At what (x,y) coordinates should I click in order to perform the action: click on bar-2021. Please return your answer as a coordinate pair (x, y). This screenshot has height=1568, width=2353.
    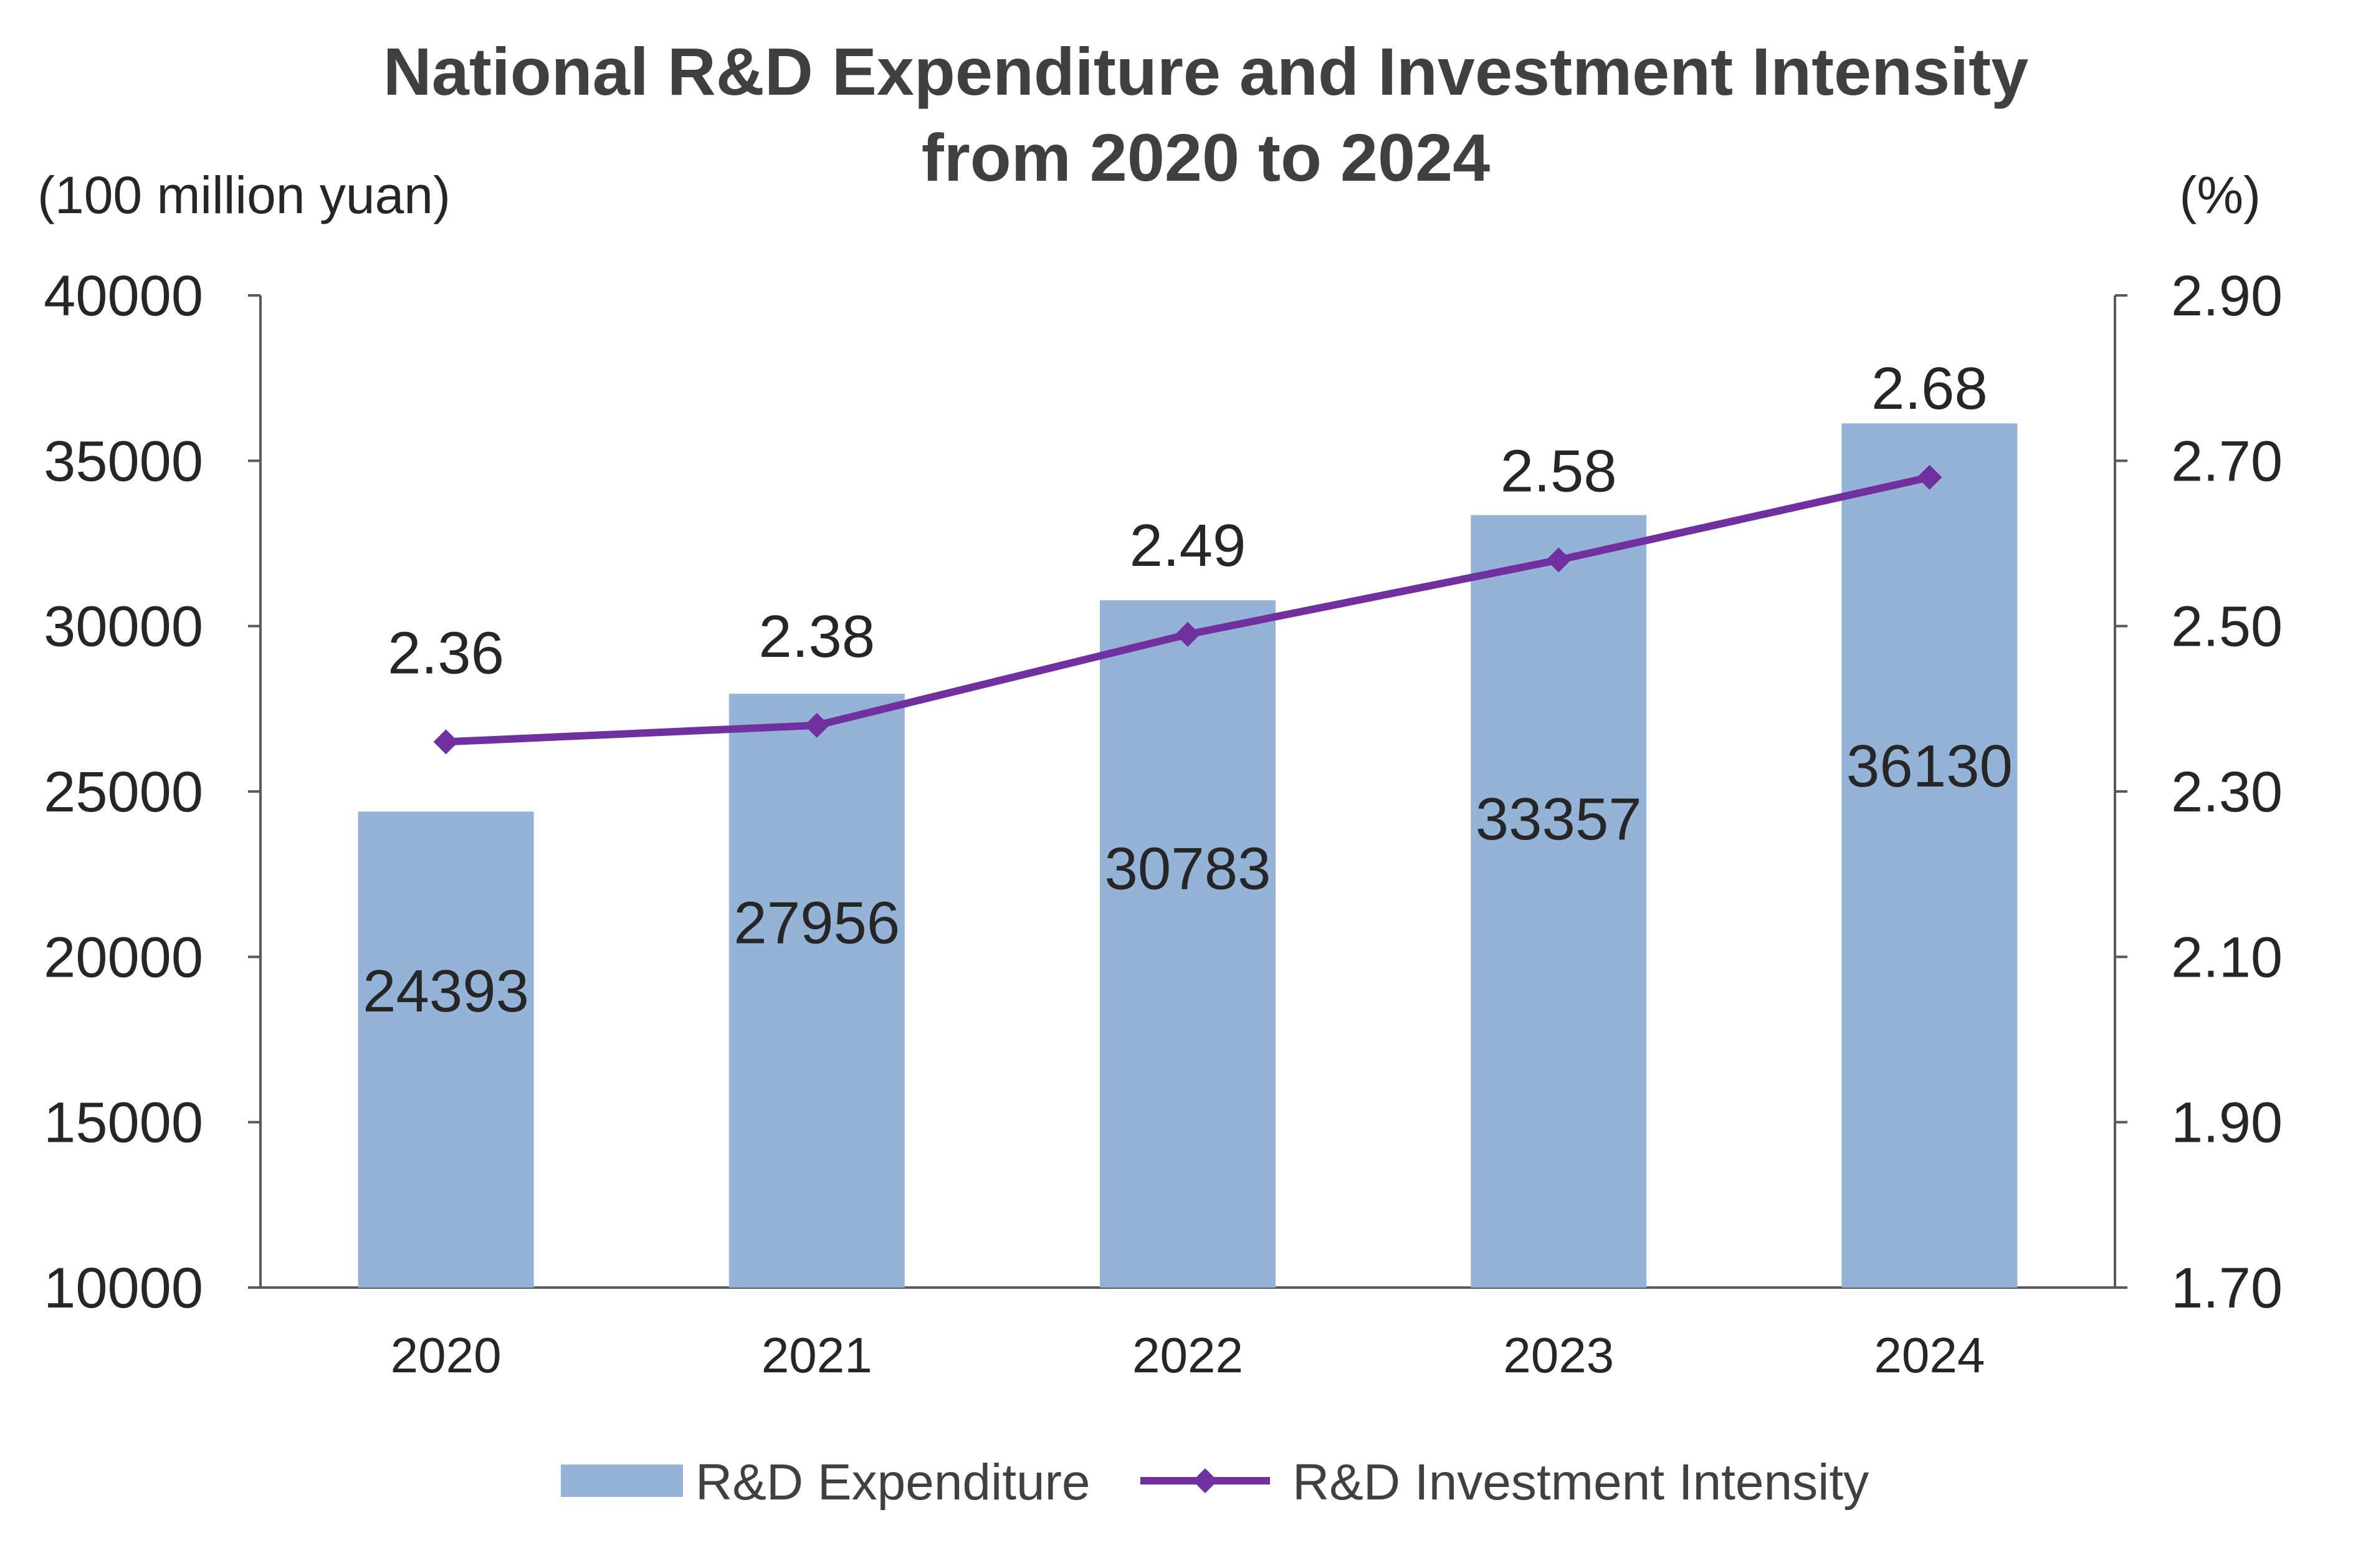
    Looking at the image, I should click on (816, 991).